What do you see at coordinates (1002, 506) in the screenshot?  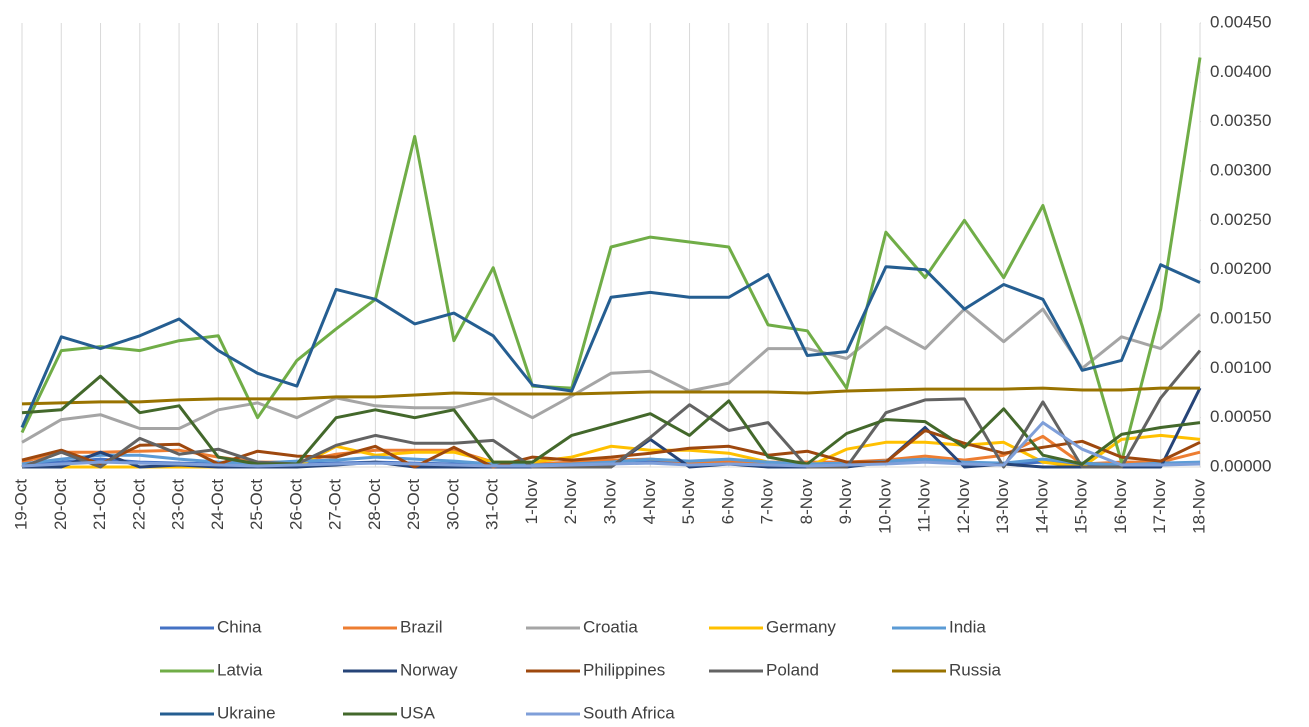 I see `x-tick-label: 13-Nov` at bounding box center [1002, 506].